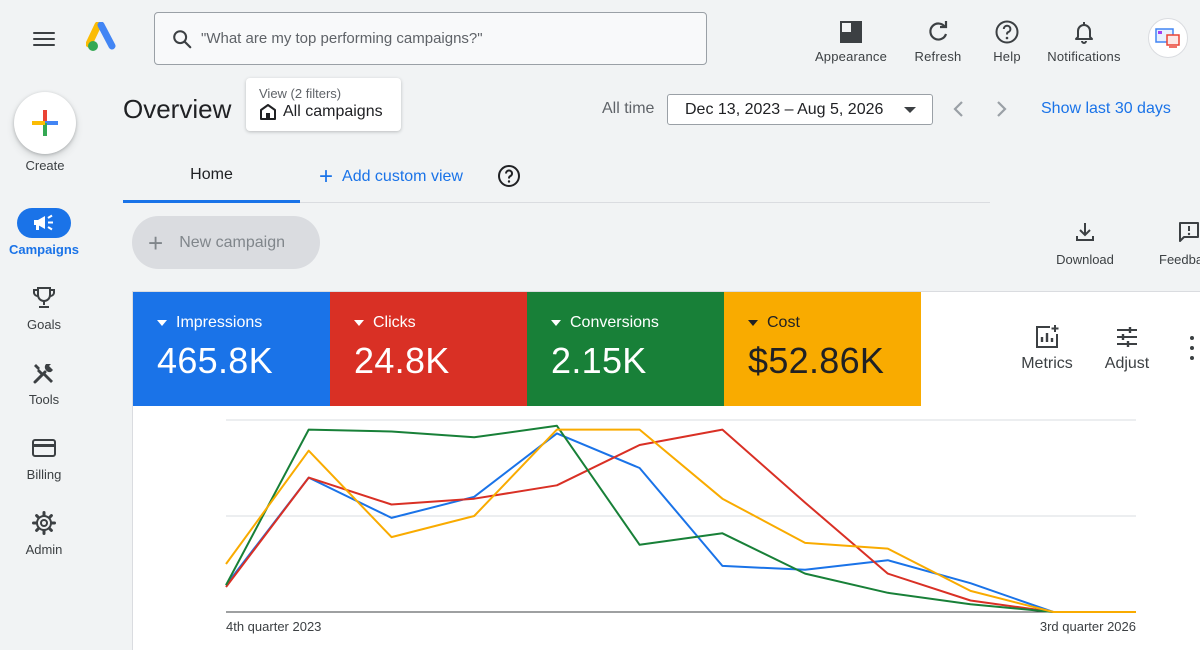 This screenshot has width=1200, height=650. I want to click on notifications-button: Notifications, so click(1084, 36).